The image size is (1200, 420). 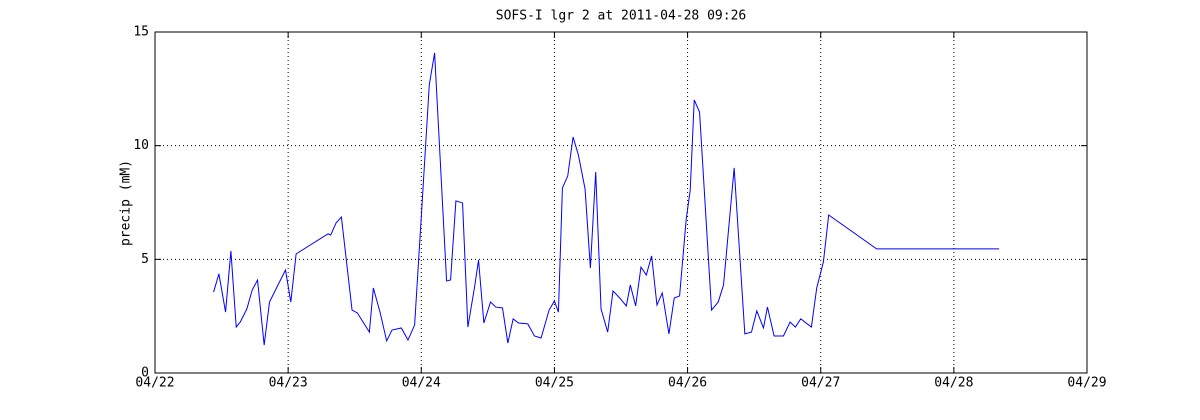 What do you see at coordinates (1086, 383) in the screenshot?
I see `x-tick-label: 04/29` at bounding box center [1086, 383].